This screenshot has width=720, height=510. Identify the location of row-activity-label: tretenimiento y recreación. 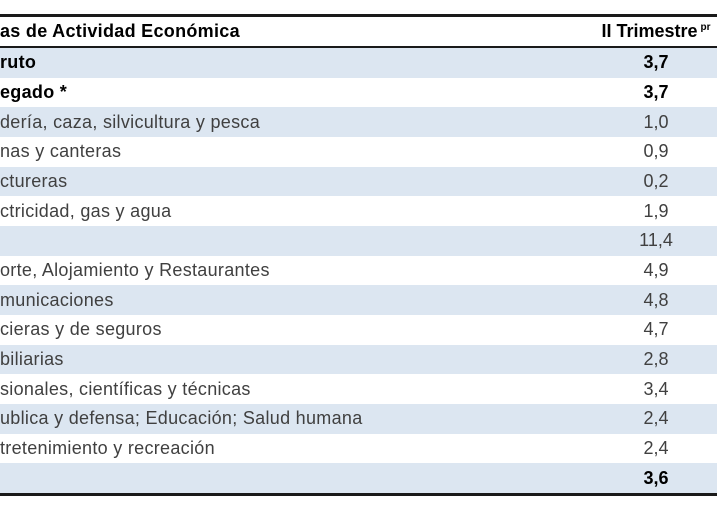
(107, 448).